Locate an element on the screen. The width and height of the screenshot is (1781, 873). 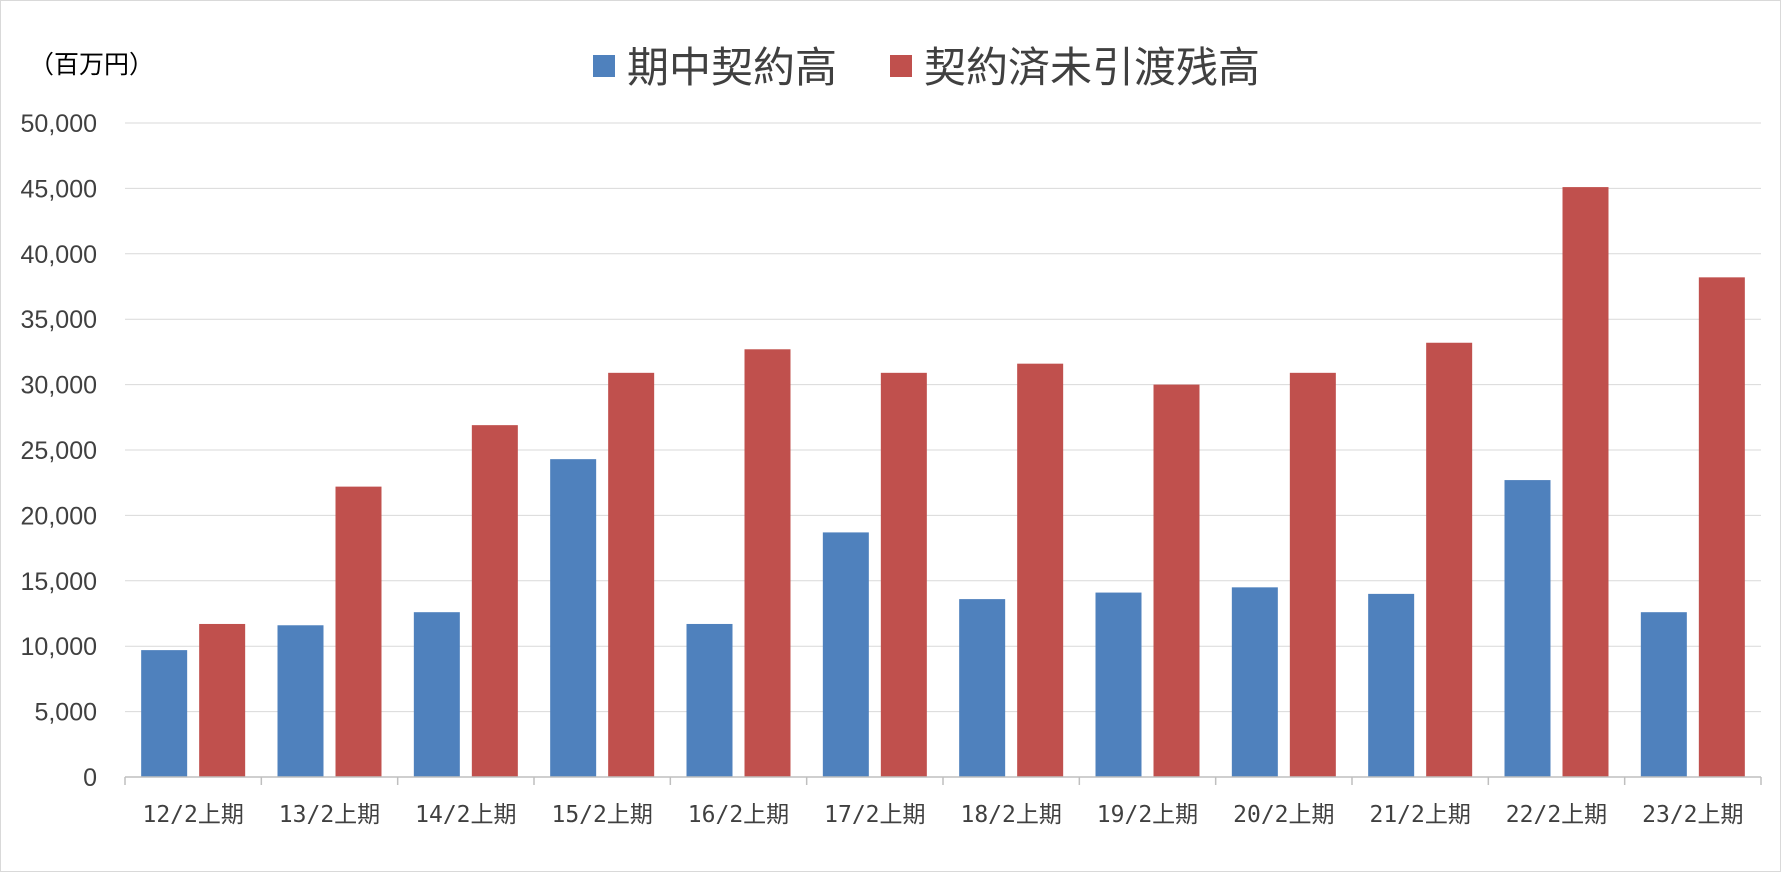
x-axis is located at coordinates (943, 780).